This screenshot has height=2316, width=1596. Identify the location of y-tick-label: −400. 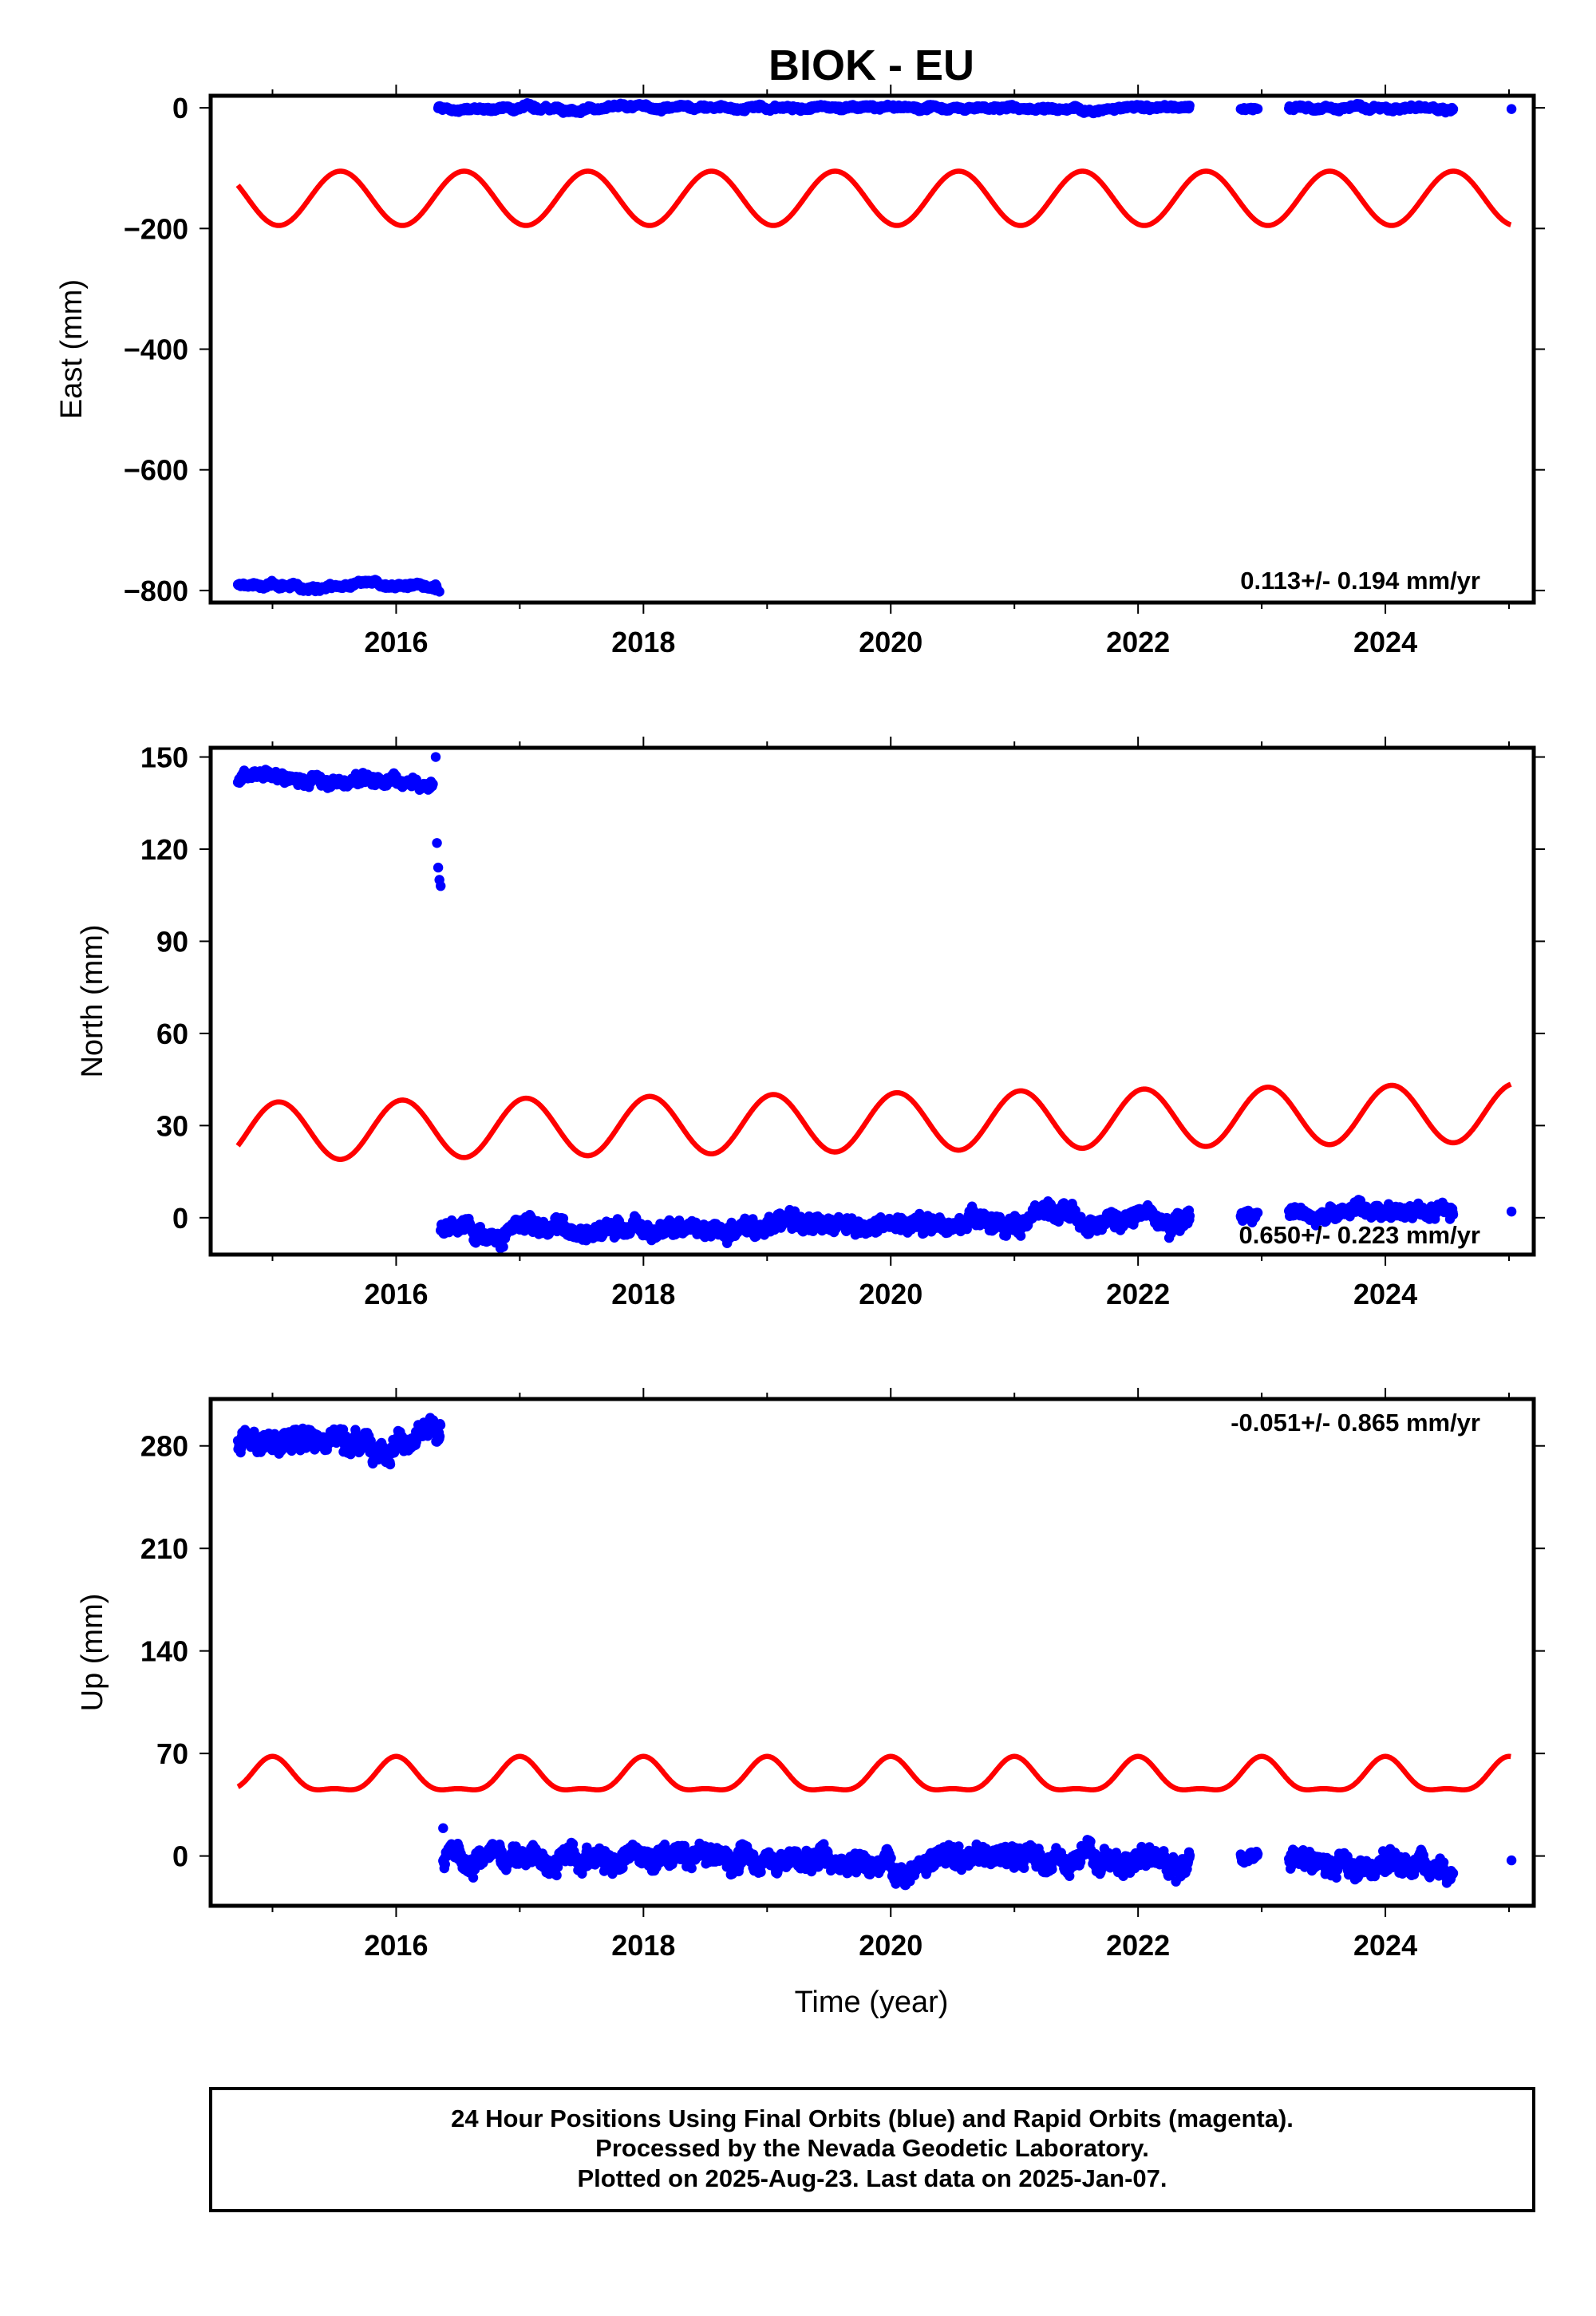
(156, 350).